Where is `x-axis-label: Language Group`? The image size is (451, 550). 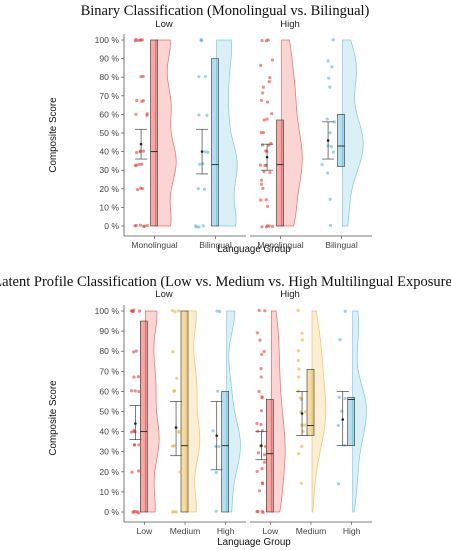
x-axis-label: Language Group is located at coordinates (254, 542).